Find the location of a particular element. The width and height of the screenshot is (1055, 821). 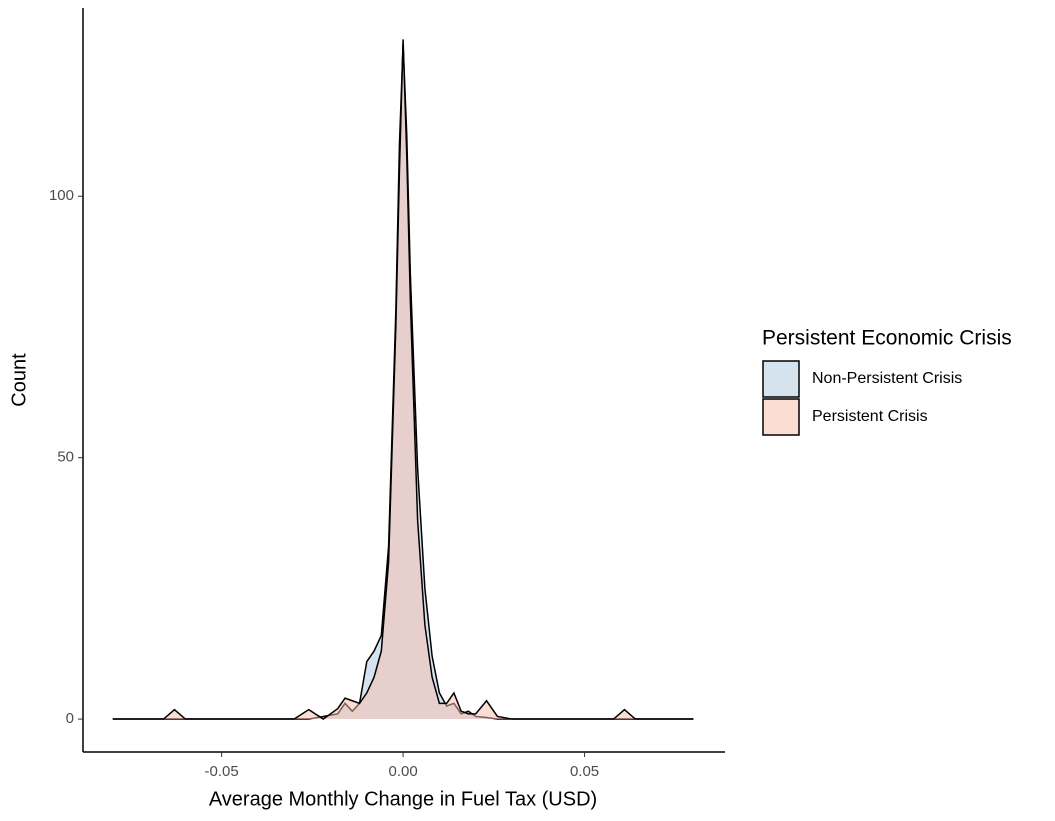

x-tick-label: 0.05 is located at coordinates (584, 771).